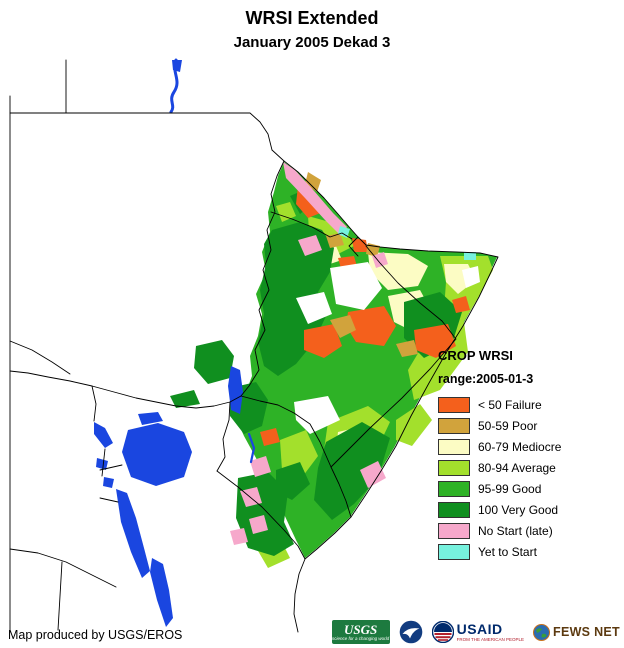  I want to click on legend-item: 50-59 Poor, so click(529, 425).